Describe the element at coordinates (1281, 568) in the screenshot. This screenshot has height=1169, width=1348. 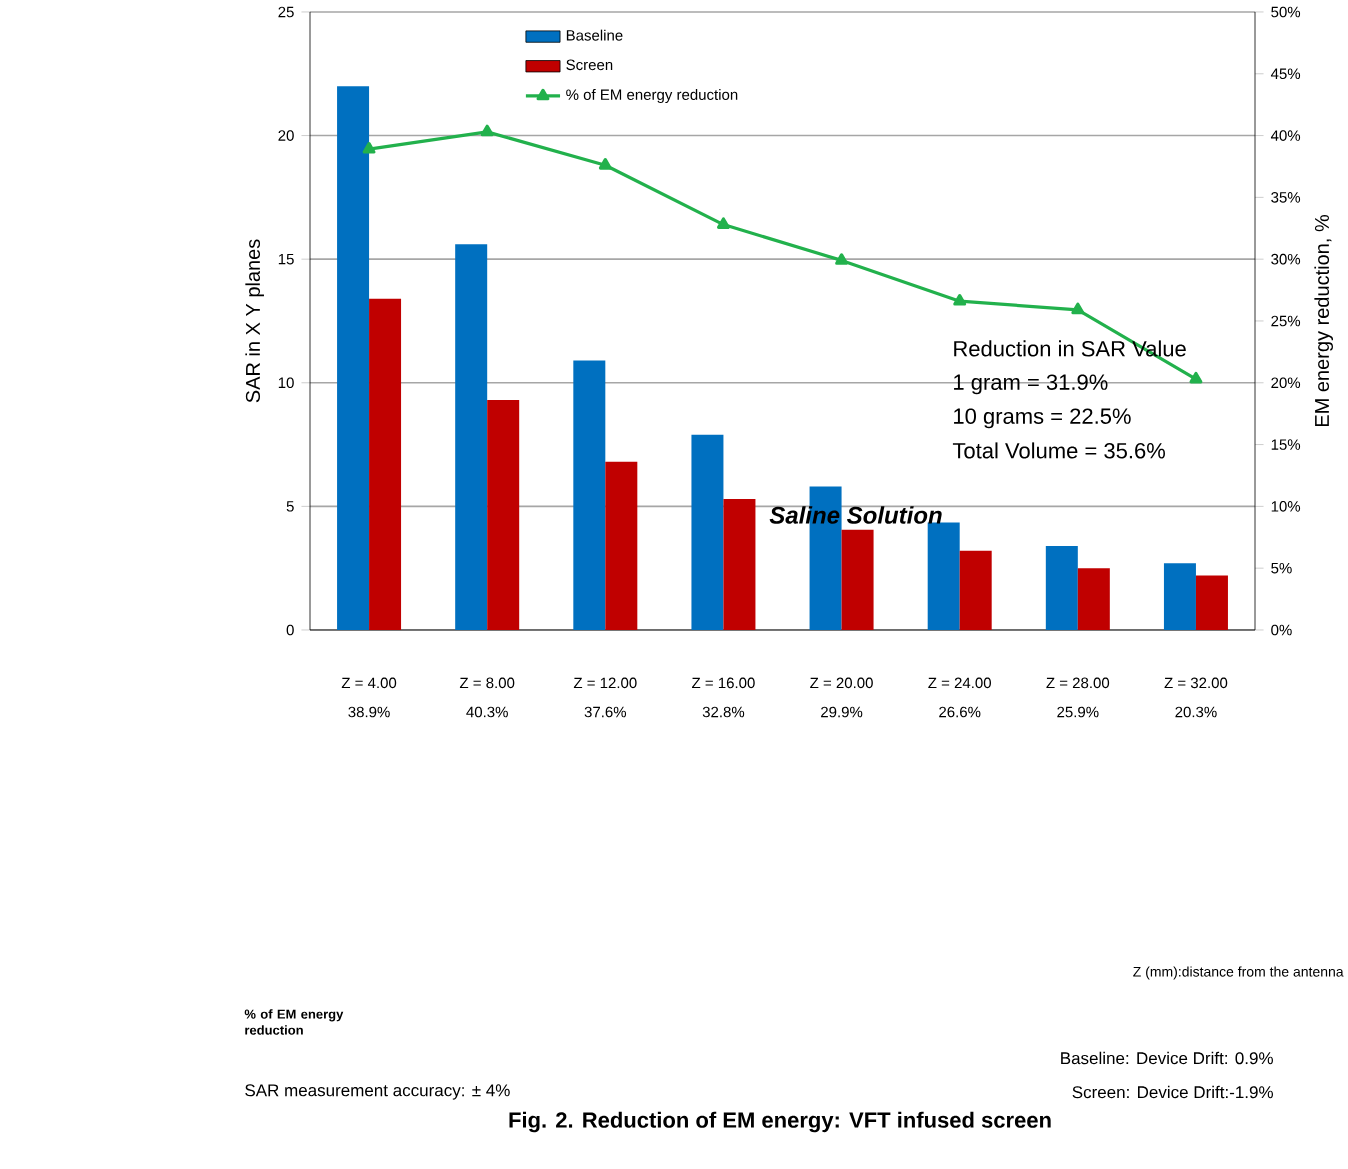
I see `y2-tick-label: 5%` at that location.